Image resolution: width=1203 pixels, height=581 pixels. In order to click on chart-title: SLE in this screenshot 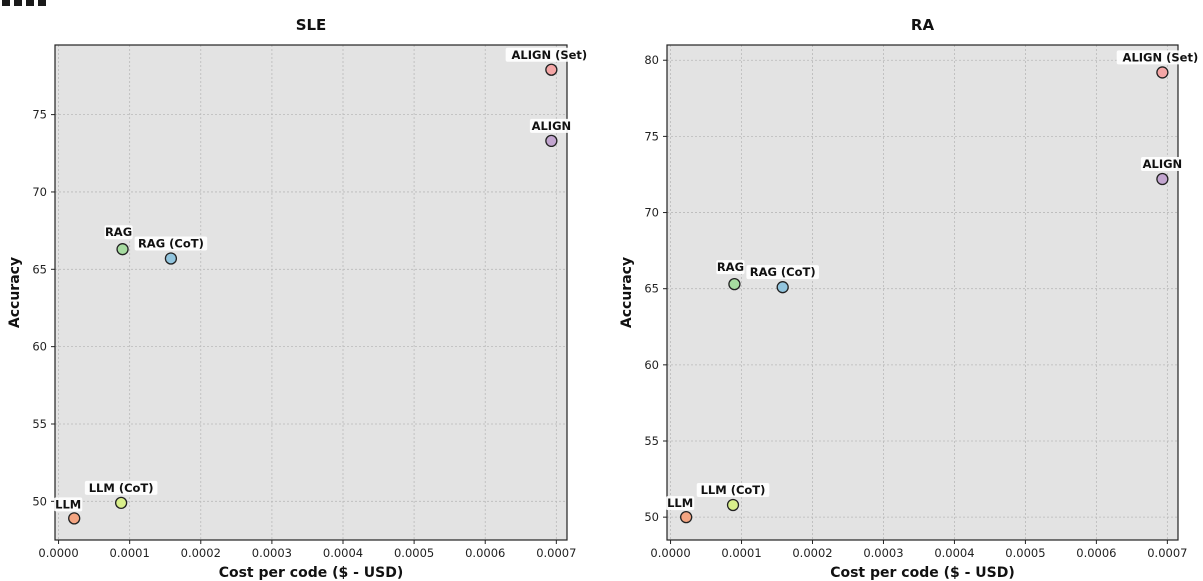, I will do `click(311, 25)`.